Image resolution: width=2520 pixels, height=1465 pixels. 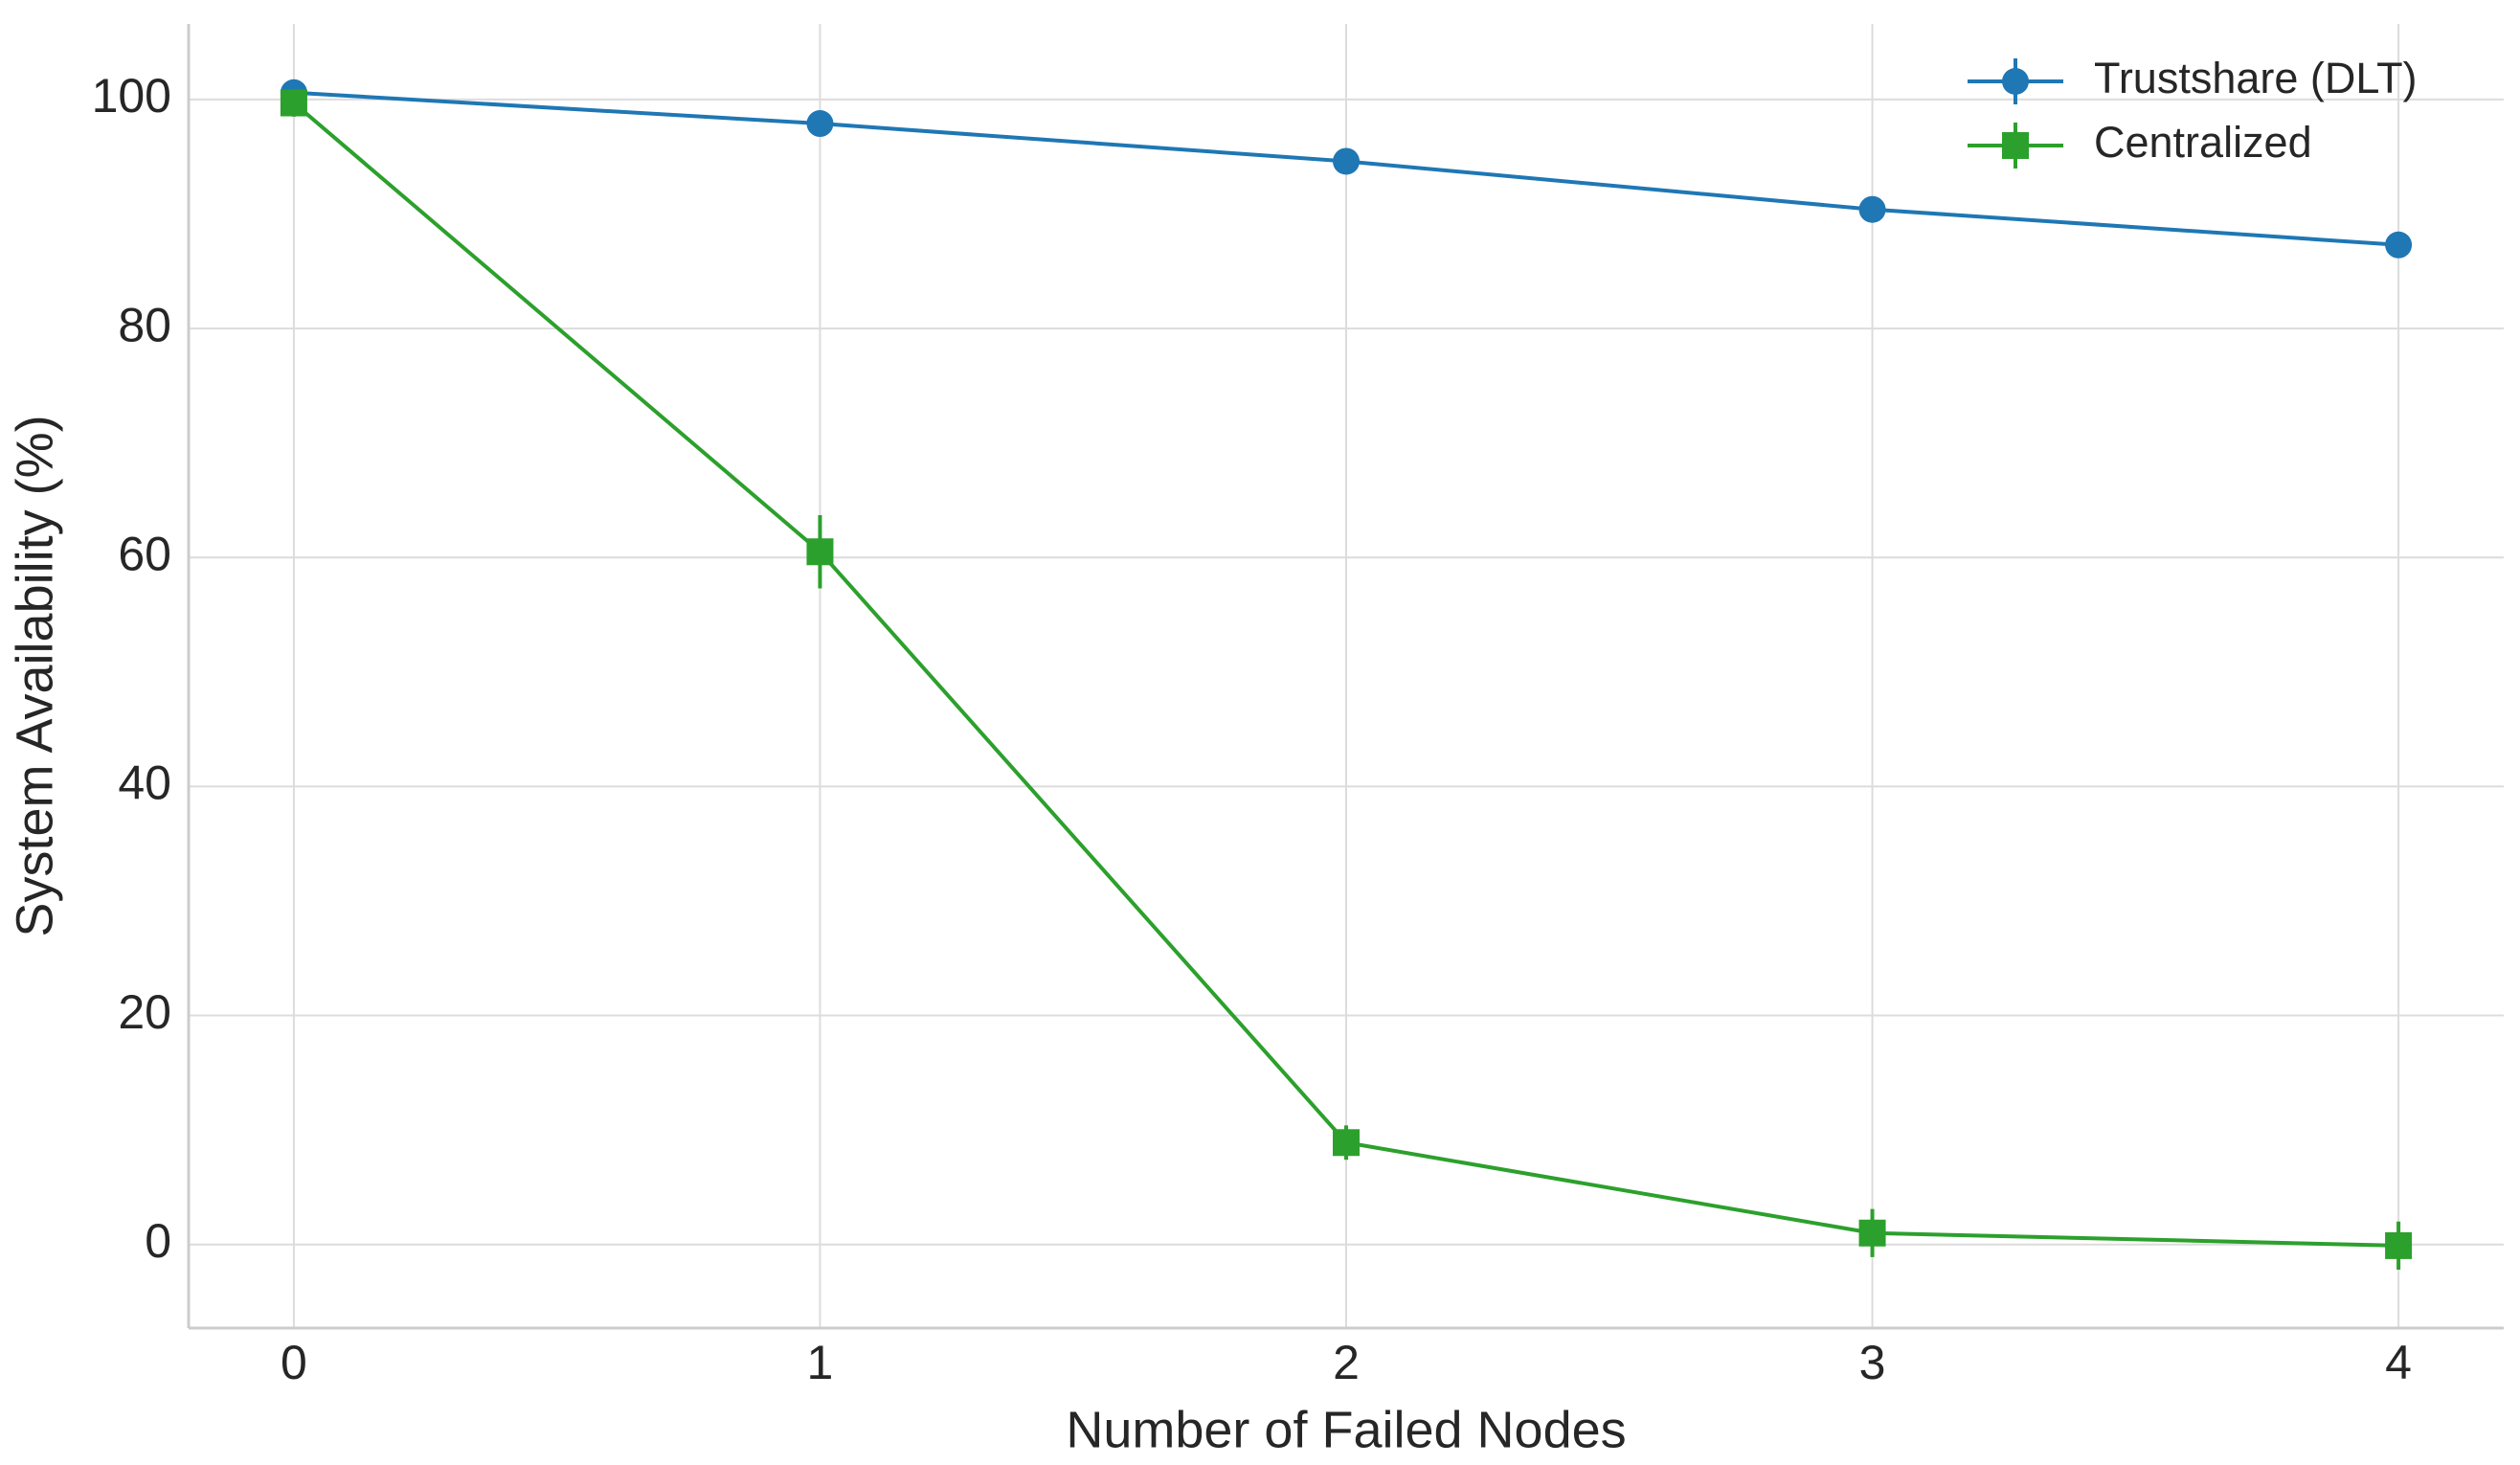 I want to click on y-tick-label: 20, so click(x=145, y=1012).